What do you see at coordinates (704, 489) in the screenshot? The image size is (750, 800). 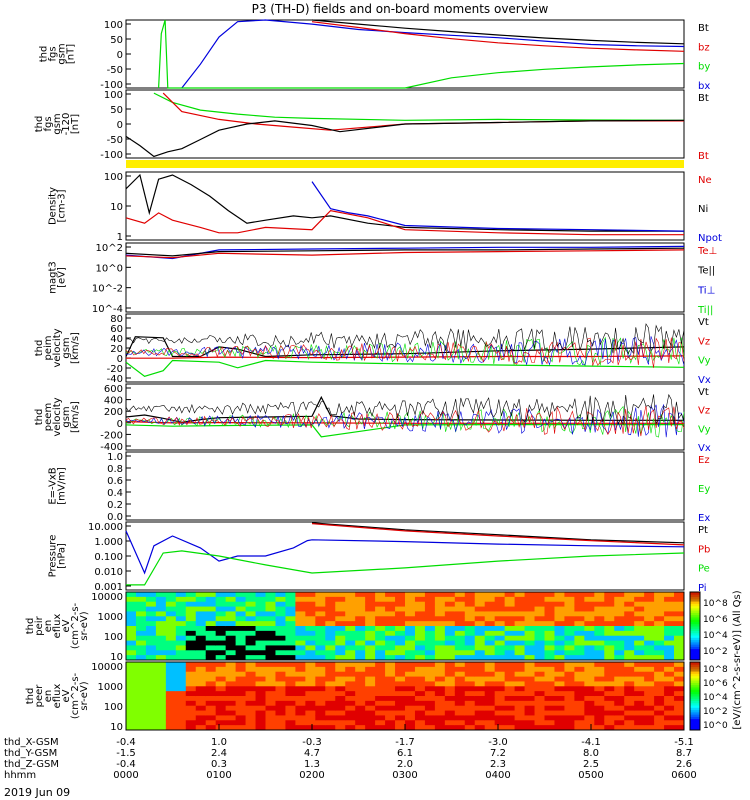 I see `legend-Ey: Ey` at bounding box center [704, 489].